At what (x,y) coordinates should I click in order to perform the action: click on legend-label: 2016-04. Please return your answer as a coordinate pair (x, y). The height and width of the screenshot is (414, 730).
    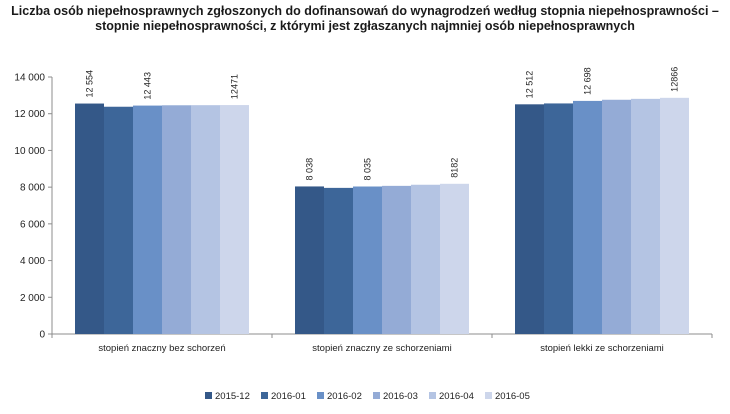
    Looking at the image, I should click on (456, 396).